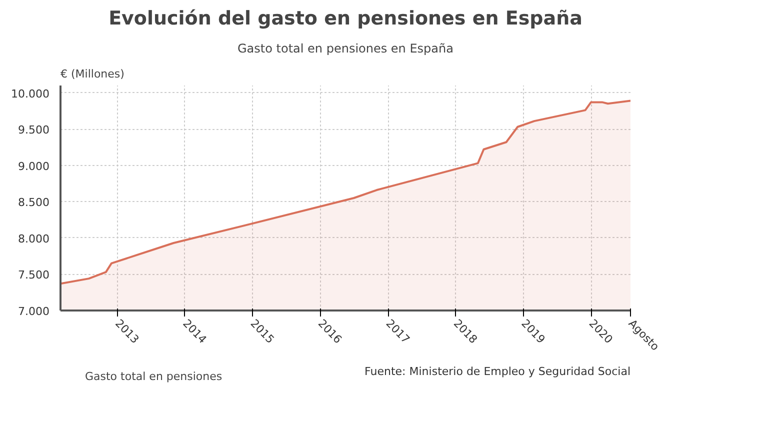 The height and width of the screenshot is (440, 780). What do you see at coordinates (497, 371) in the screenshot?
I see `source-note: Fuente: Ministerio de Empleo y Seguridad Social` at bounding box center [497, 371].